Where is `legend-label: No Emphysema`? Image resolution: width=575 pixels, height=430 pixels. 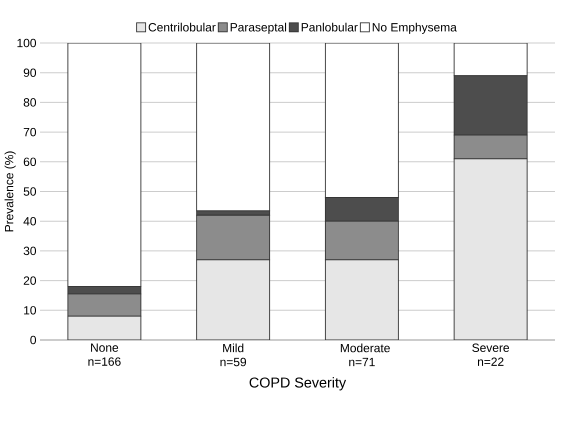 legend-label: No Emphysema is located at coordinates (414, 28).